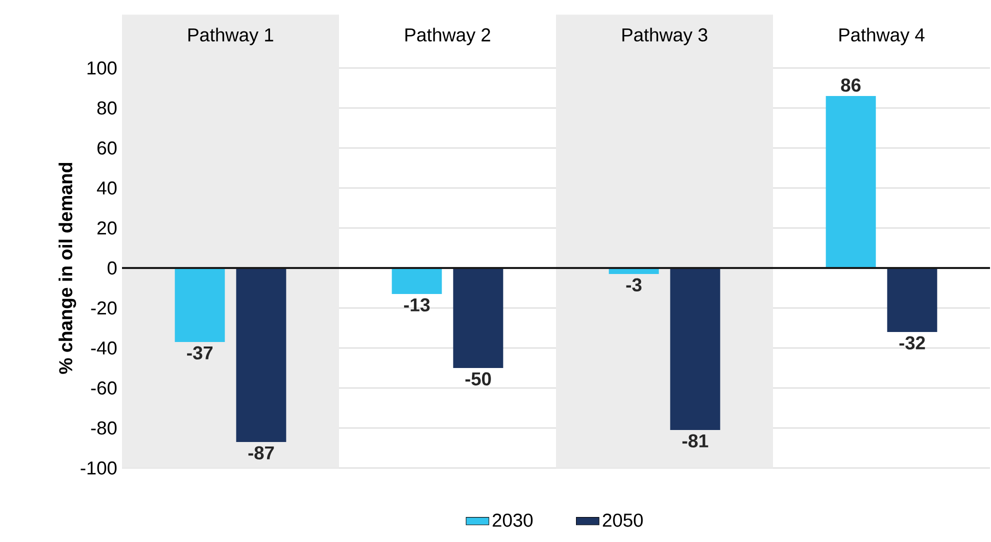 This screenshot has height=542, width=991. Describe the element at coordinates (882, 37) in the screenshot. I see `x-tick-label: Pathway 4` at that location.